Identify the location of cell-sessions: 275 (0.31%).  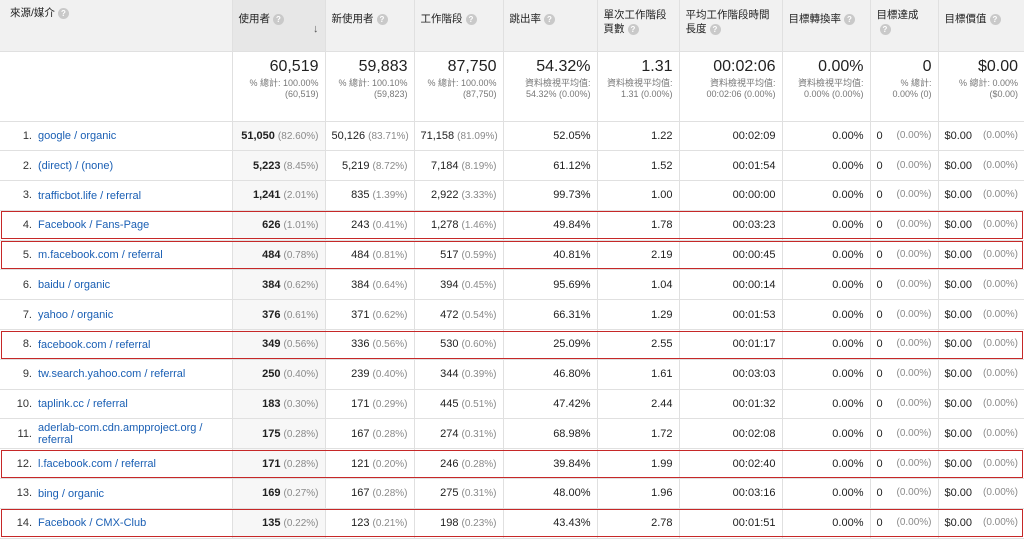
(459, 493).